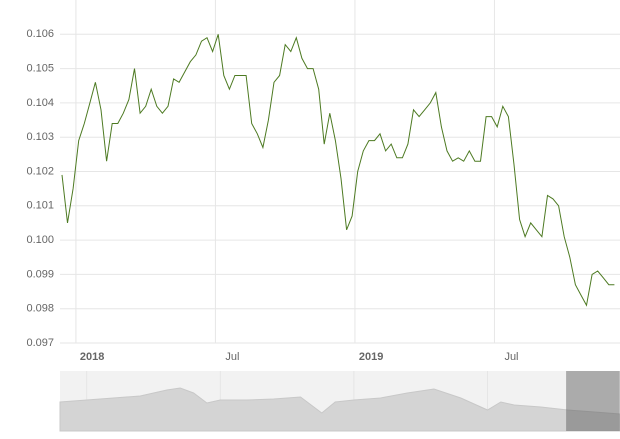 Image resolution: width=620 pixels, height=439 pixels. What do you see at coordinates (593, 401) in the screenshot?
I see `navigator-selection` at bounding box center [593, 401].